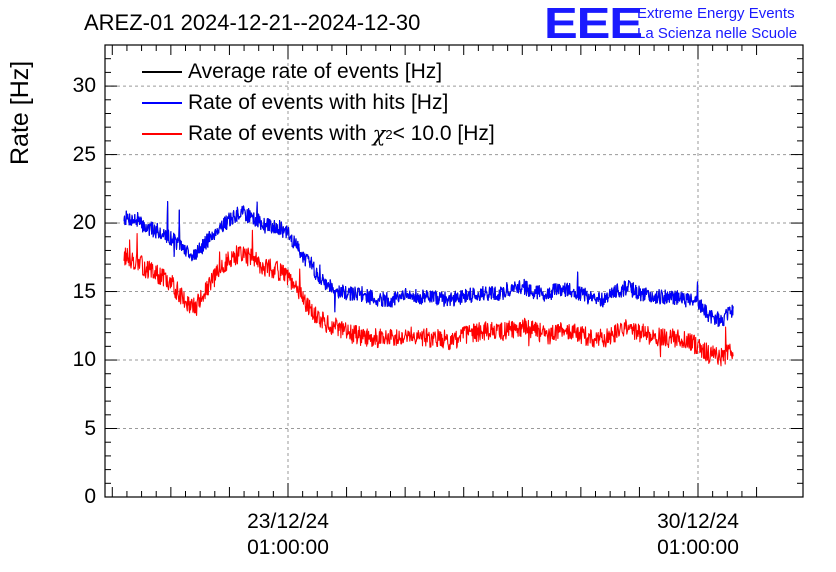  I want to click on x-tick-date: 23/12/24, so click(288, 521).